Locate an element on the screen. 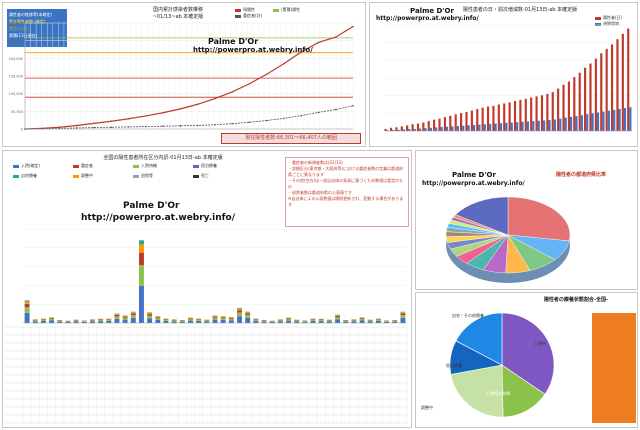 The height and width of the screenshot is (430, 640). info-line-3: 累計(13日) is located at coordinates (19, 28).